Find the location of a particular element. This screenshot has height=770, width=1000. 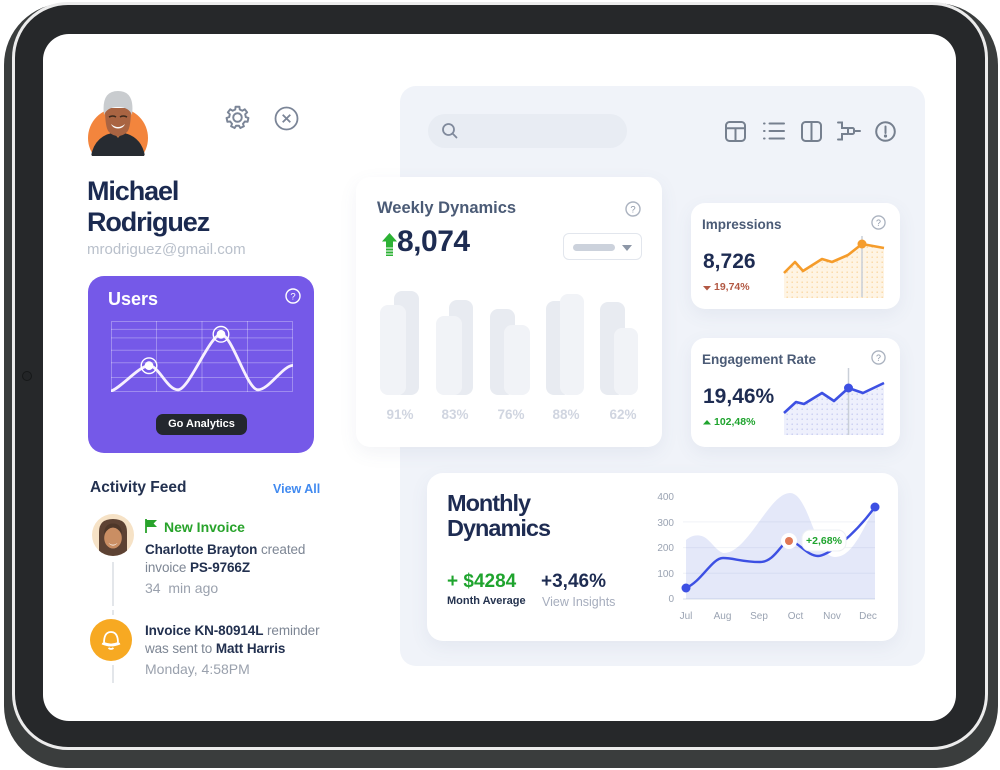

svg-text: 100 is located at coordinates (665, 574).